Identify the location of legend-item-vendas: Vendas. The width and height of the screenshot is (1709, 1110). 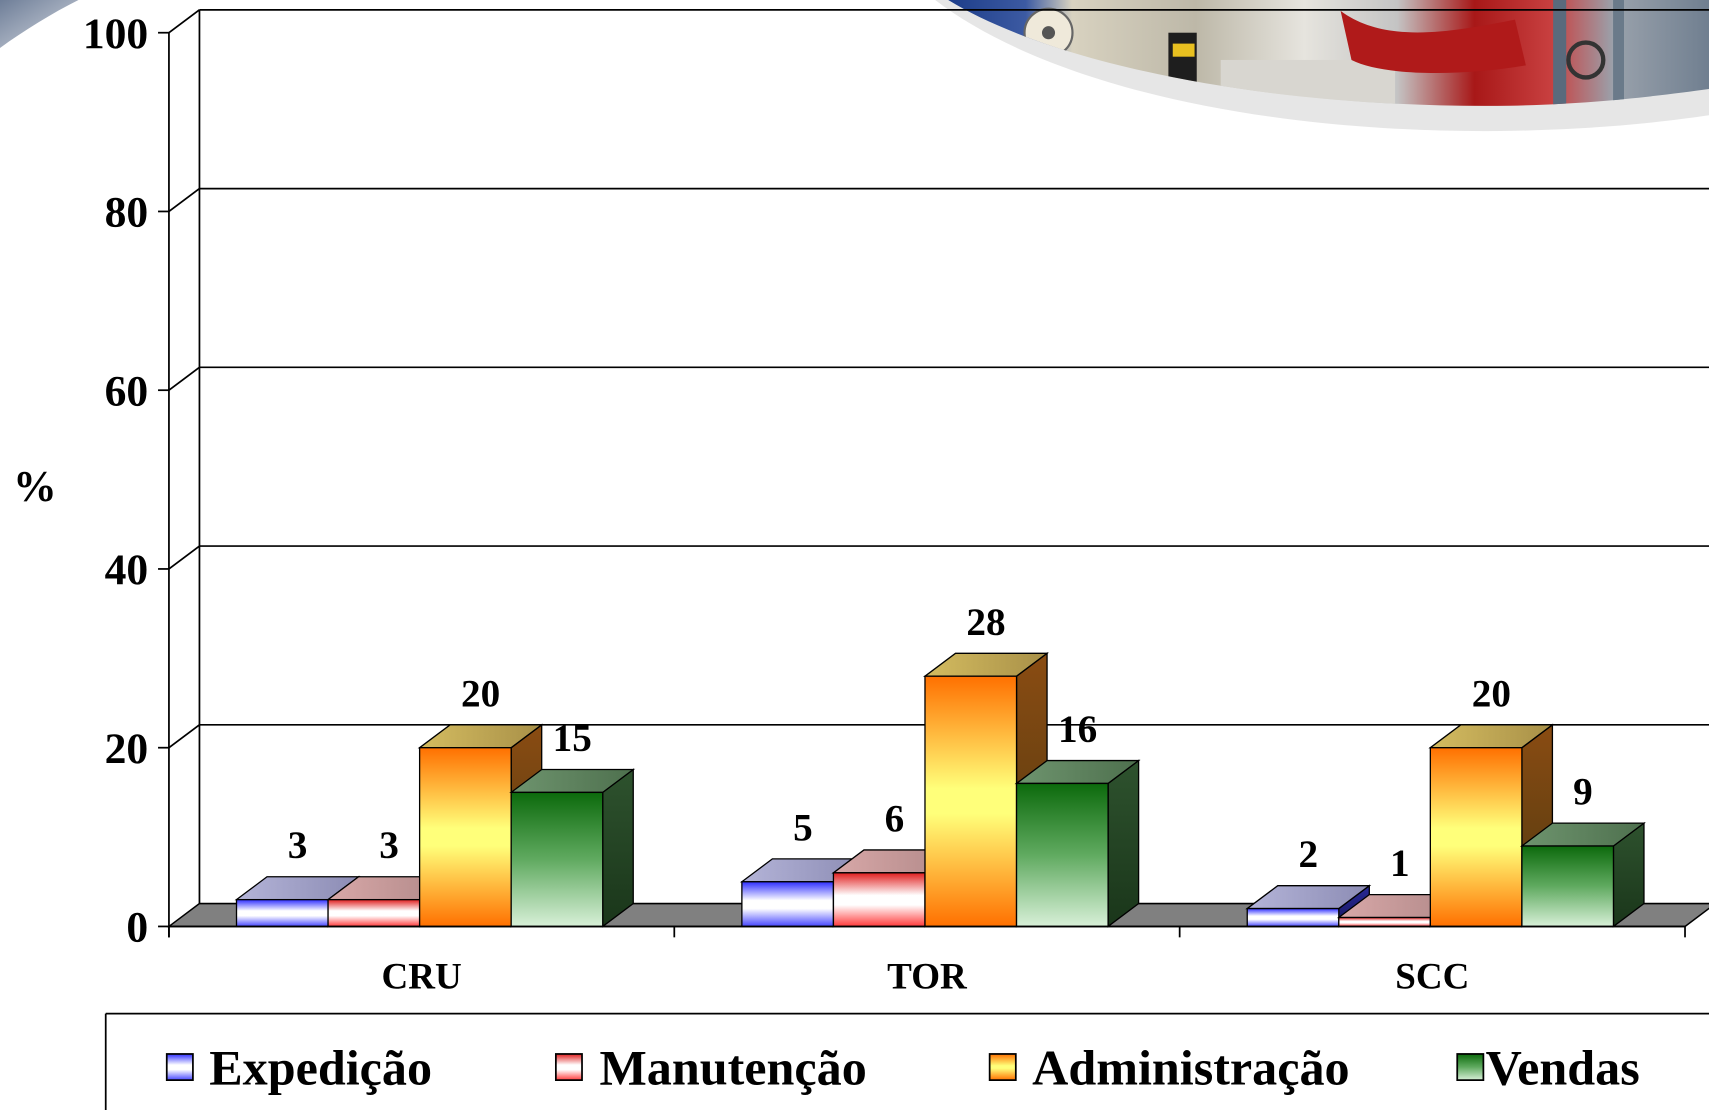
(1548, 1067).